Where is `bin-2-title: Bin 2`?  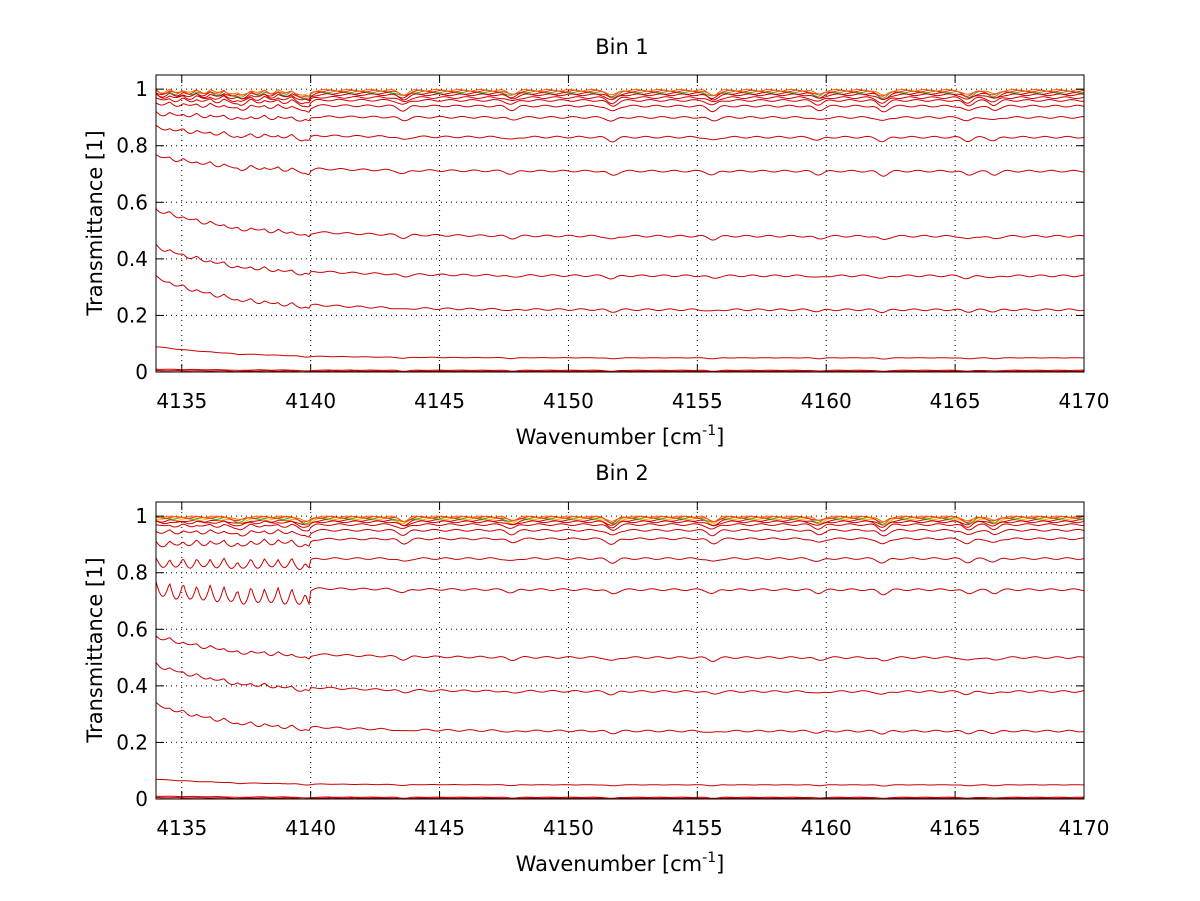
bin-2-title: Bin 2 is located at coordinates (622, 473).